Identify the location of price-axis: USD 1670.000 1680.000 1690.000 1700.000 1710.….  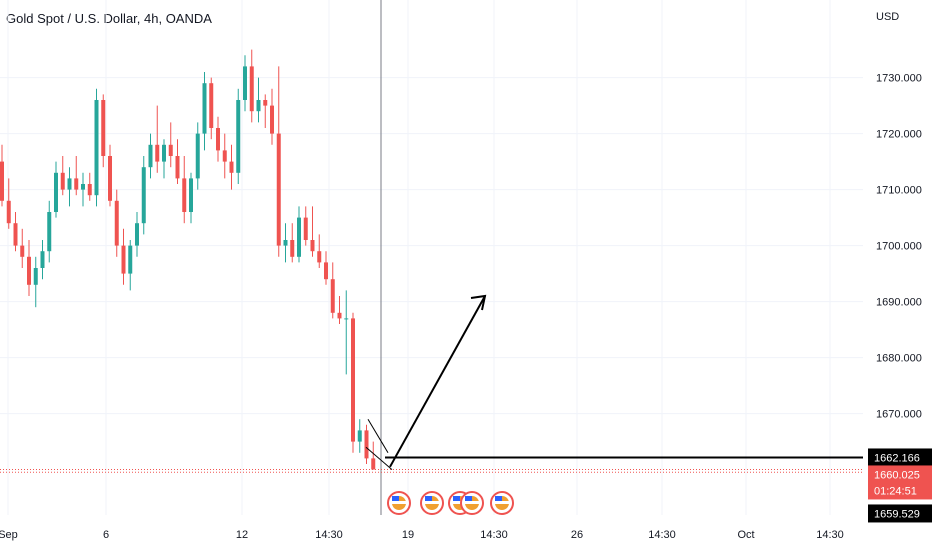
(900, 267).